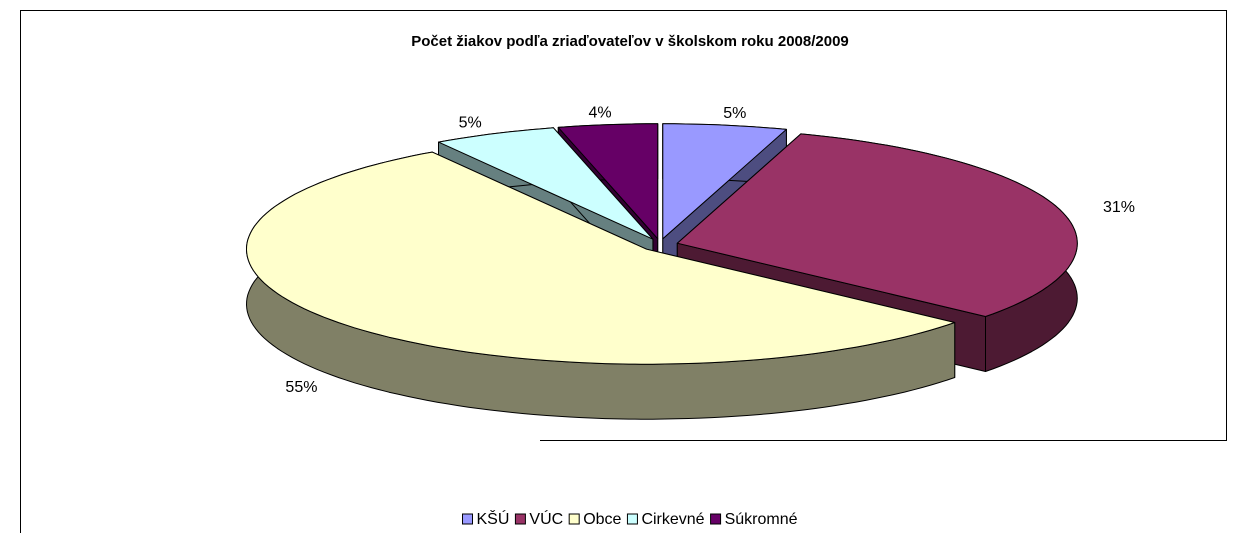  Describe the element at coordinates (672, 519) in the screenshot. I see `legend-label: Cirkevné` at that location.